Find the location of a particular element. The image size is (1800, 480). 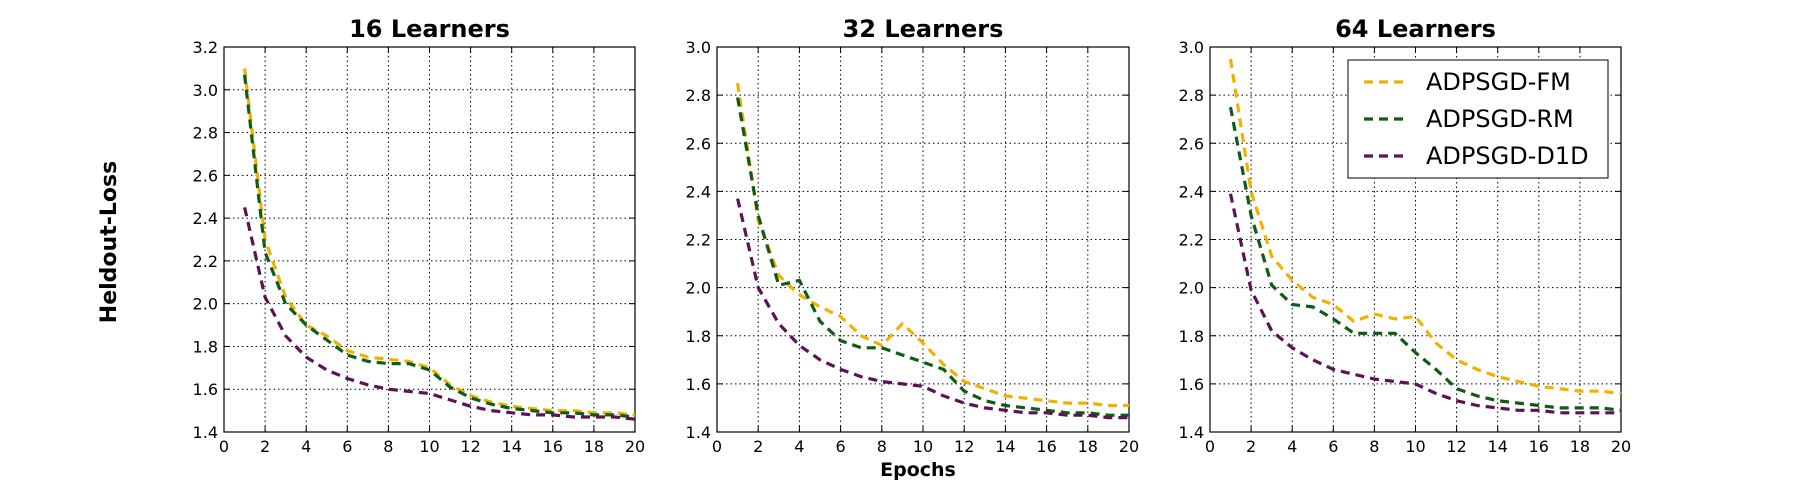

shared-xlabel: Epochs is located at coordinates (918, 469).